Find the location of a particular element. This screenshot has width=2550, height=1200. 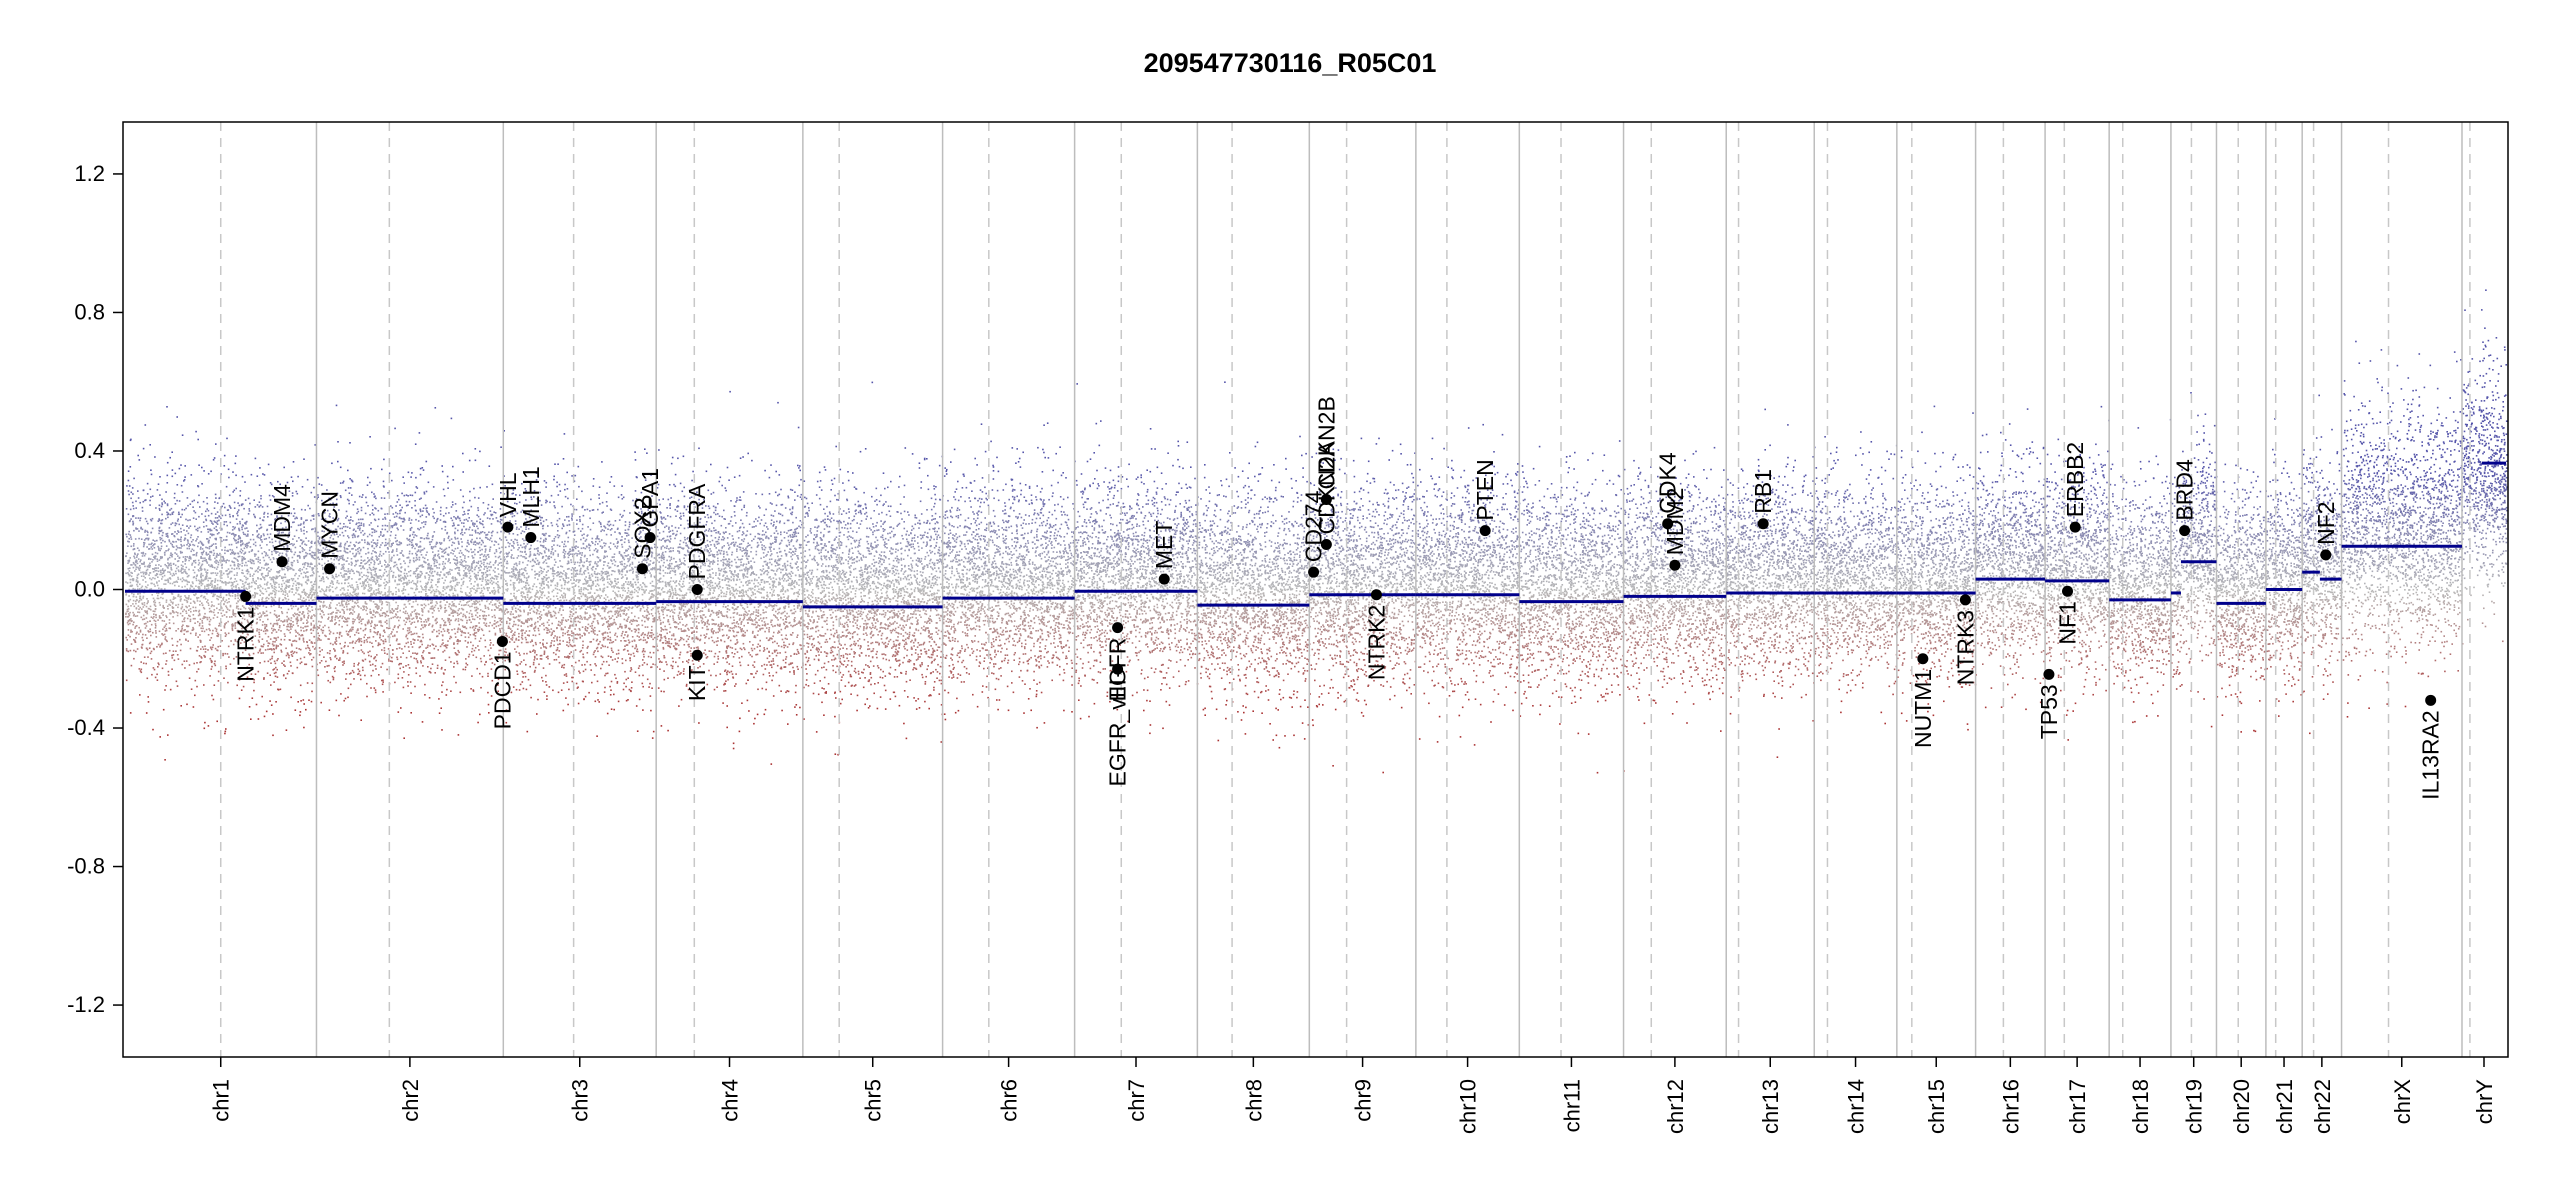

gene-label: NTRK3 is located at coordinates (1965, 647).